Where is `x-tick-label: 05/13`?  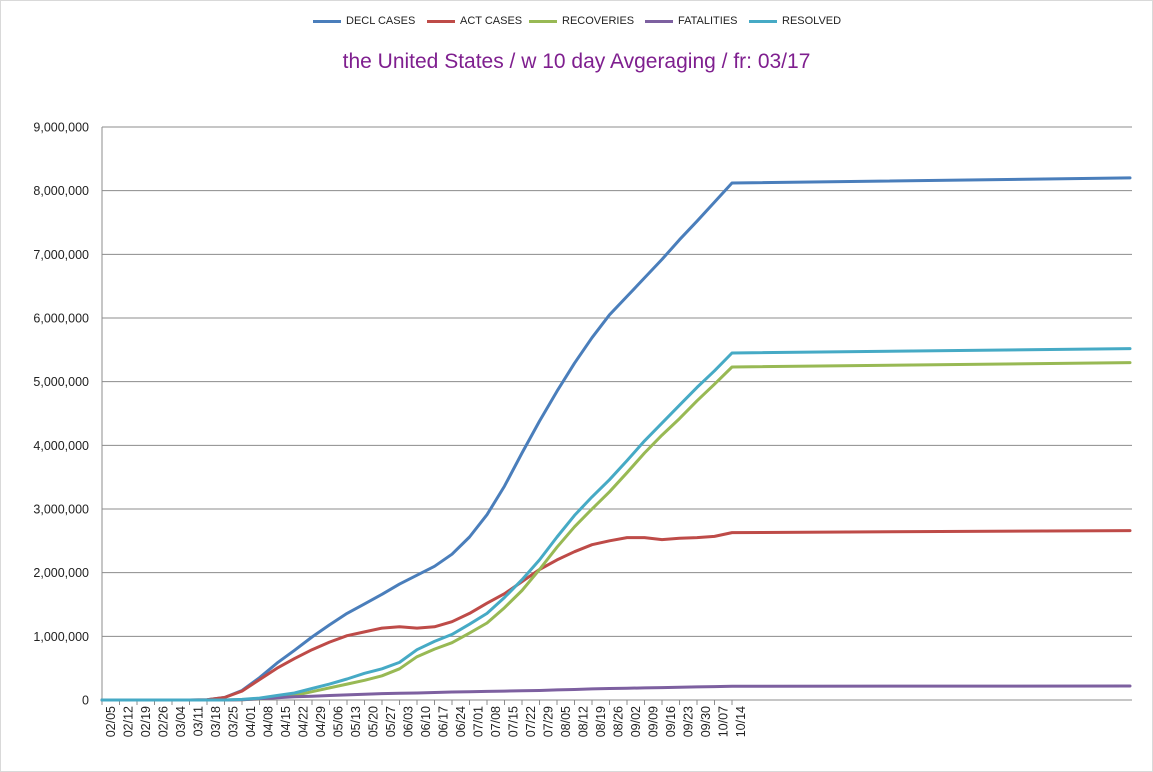 x-tick-label: 05/13 is located at coordinates (356, 721).